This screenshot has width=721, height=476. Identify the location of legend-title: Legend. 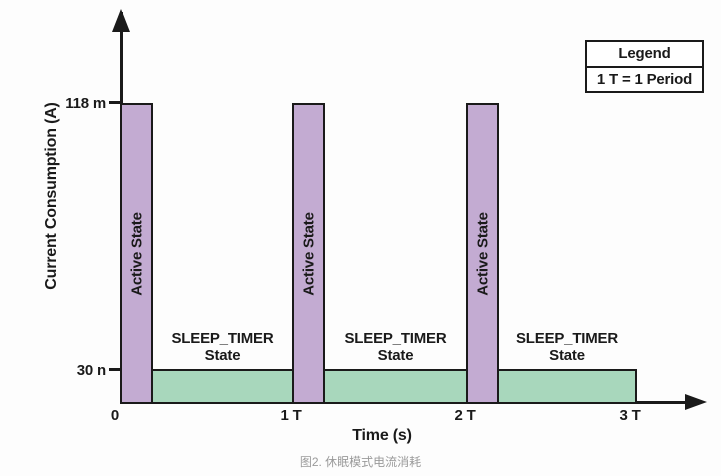
(644, 55).